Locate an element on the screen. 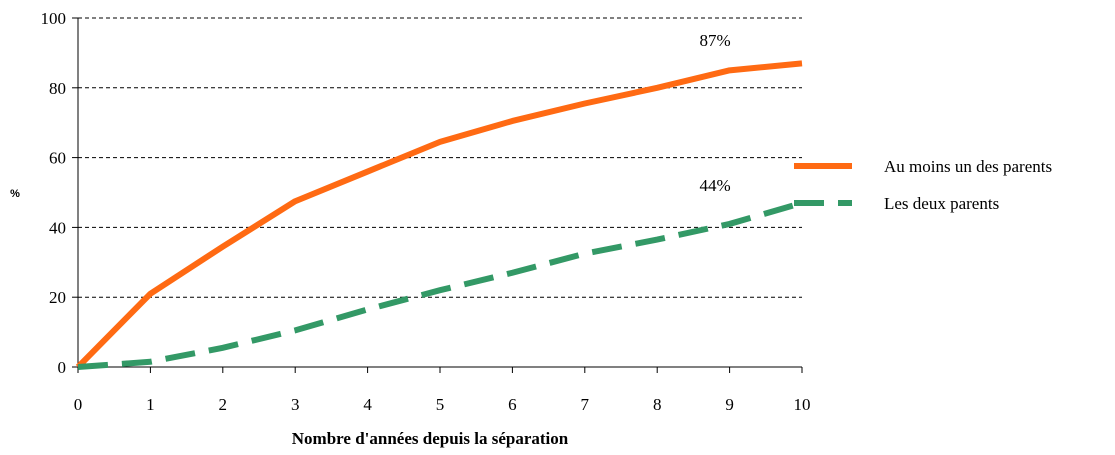 This screenshot has width=1115, height=455. y-axis-ticks: 0 20 40 60 80 100 is located at coordinates (59, 193).